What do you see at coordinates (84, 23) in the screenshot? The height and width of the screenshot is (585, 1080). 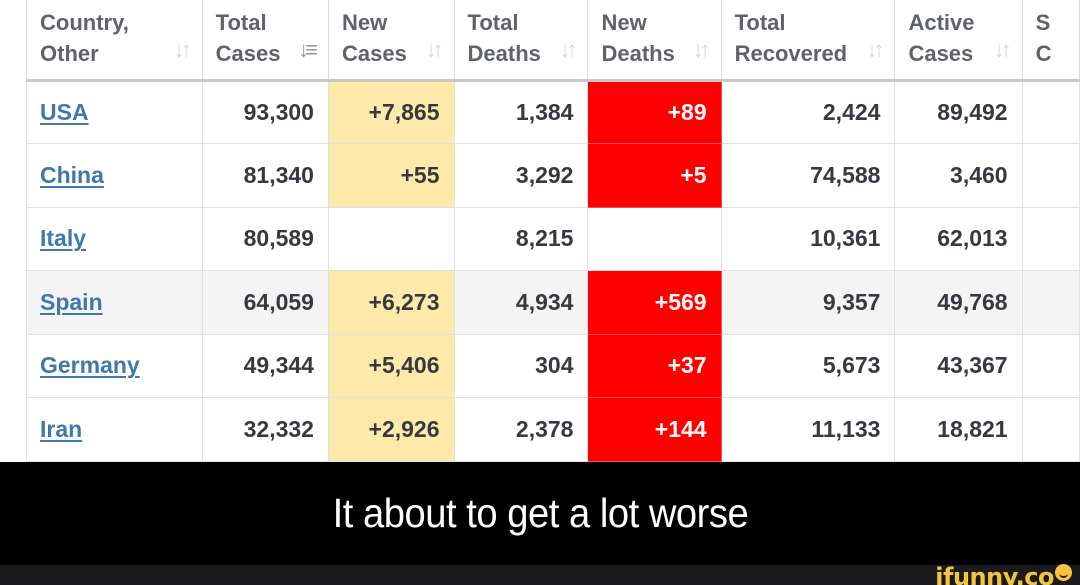 I see `header-label: Country,` at bounding box center [84, 23].